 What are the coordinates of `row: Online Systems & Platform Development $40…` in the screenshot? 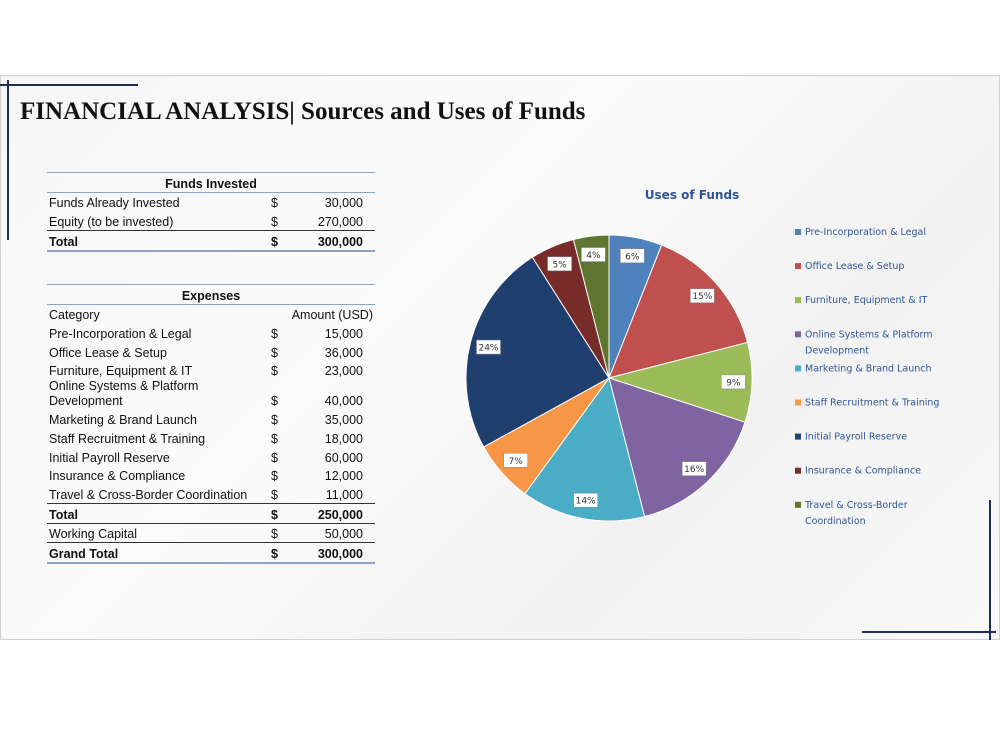 It's located at (211, 394).